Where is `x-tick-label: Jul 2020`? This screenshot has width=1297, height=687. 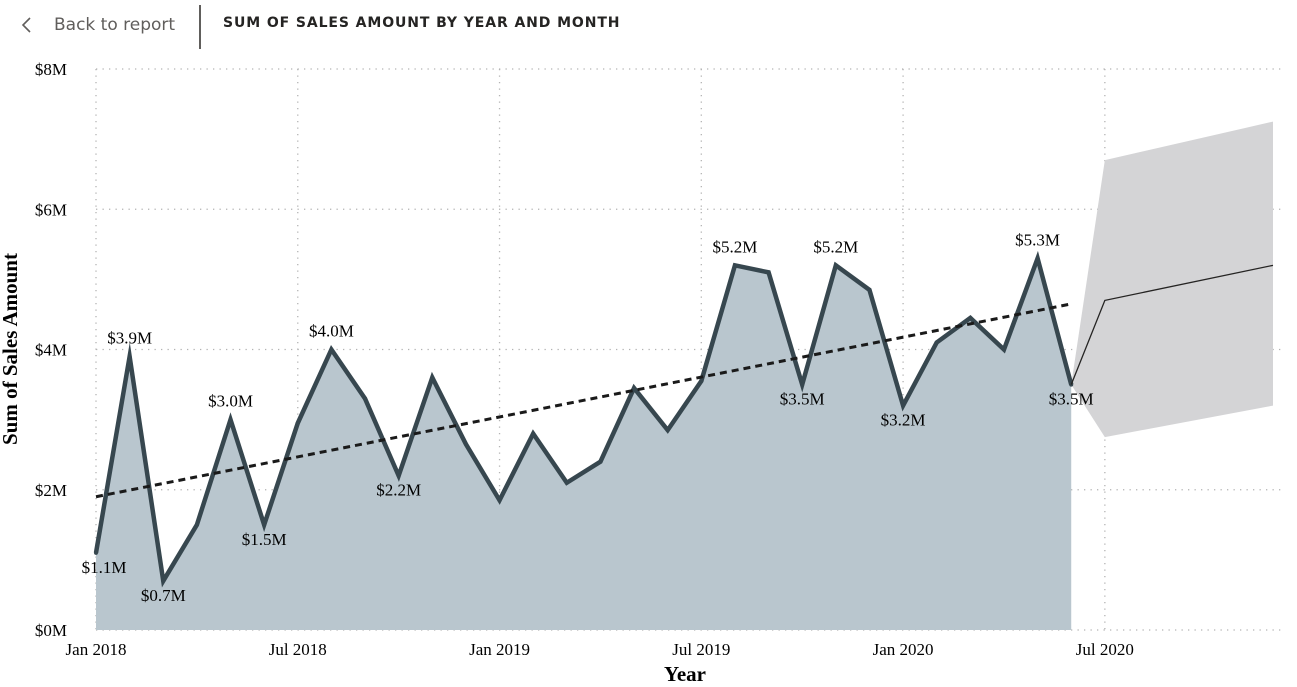
x-tick-label: Jul 2020 is located at coordinates (1105, 649).